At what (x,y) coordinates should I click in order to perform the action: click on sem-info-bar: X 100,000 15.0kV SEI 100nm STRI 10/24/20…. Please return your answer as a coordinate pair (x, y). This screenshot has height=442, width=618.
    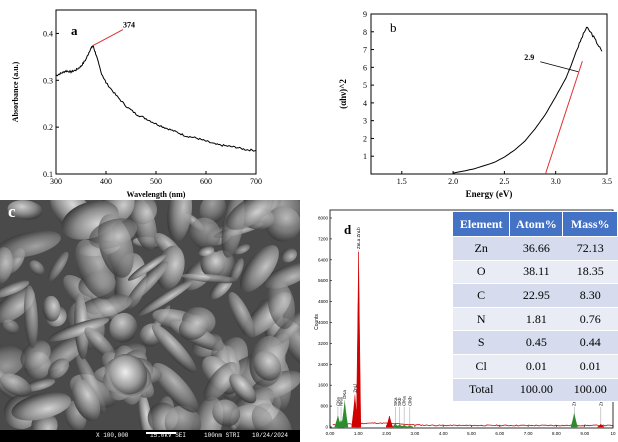
    Looking at the image, I should click on (150, 436).